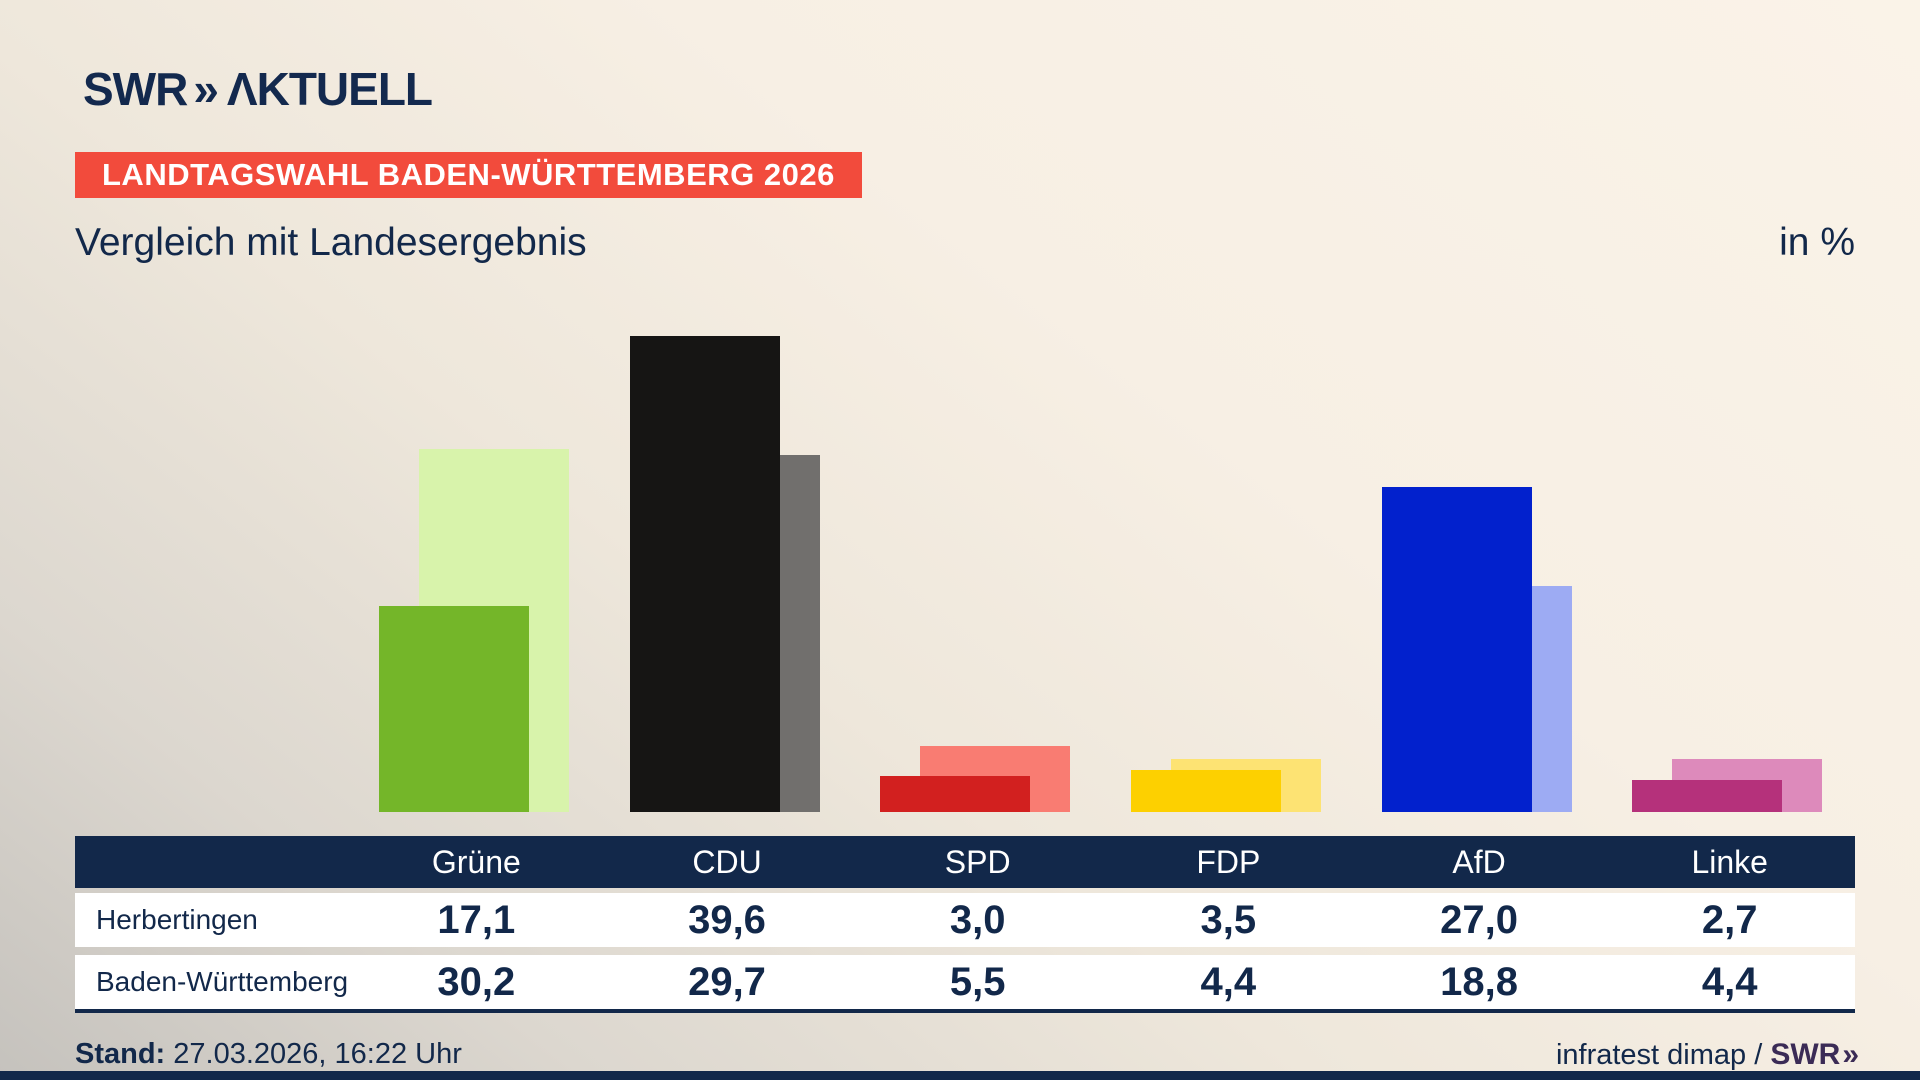 The image size is (1920, 1080). What do you see at coordinates (1479, 981) in the screenshot?
I see `value-baden-württemberg-afd: 18,8` at bounding box center [1479, 981].